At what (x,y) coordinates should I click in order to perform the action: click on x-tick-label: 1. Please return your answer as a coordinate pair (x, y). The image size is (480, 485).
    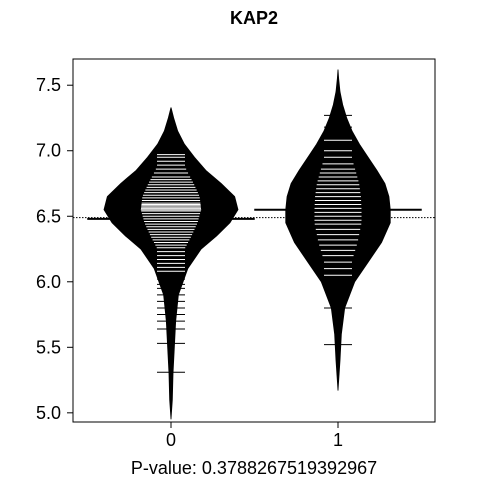
    Looking at the image, I should click on (338, 440).